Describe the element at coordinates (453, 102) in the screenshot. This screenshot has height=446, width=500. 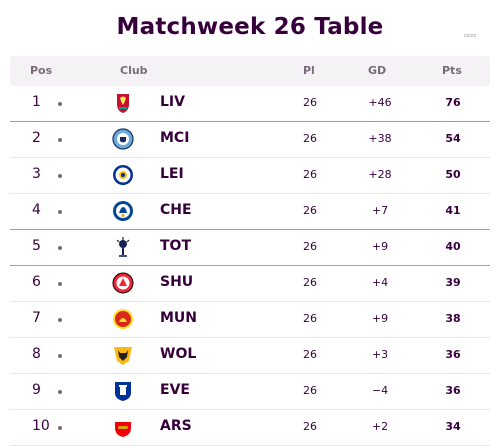
I see `points: 76` at that location.